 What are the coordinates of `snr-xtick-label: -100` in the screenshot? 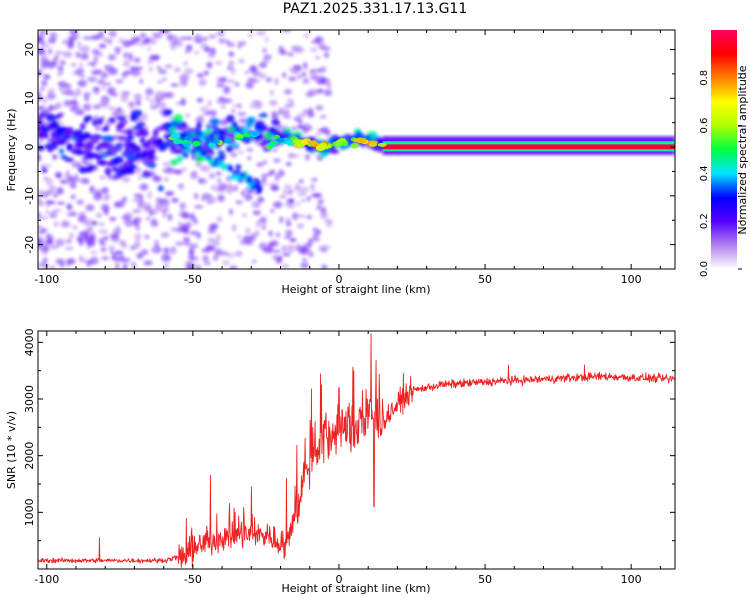 It's located at (46, 579).